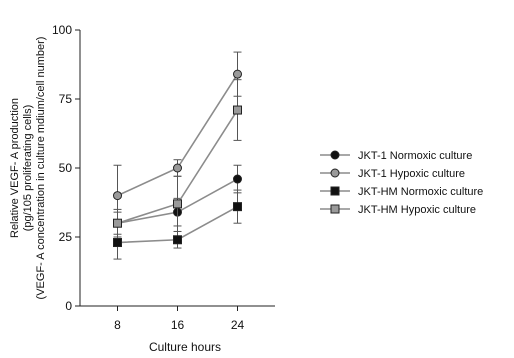 This screenshot has width=514, height=358. Describe the element at coordinates (66, 99) in the screenshot. I see `y-tick-label: 75` at that location.